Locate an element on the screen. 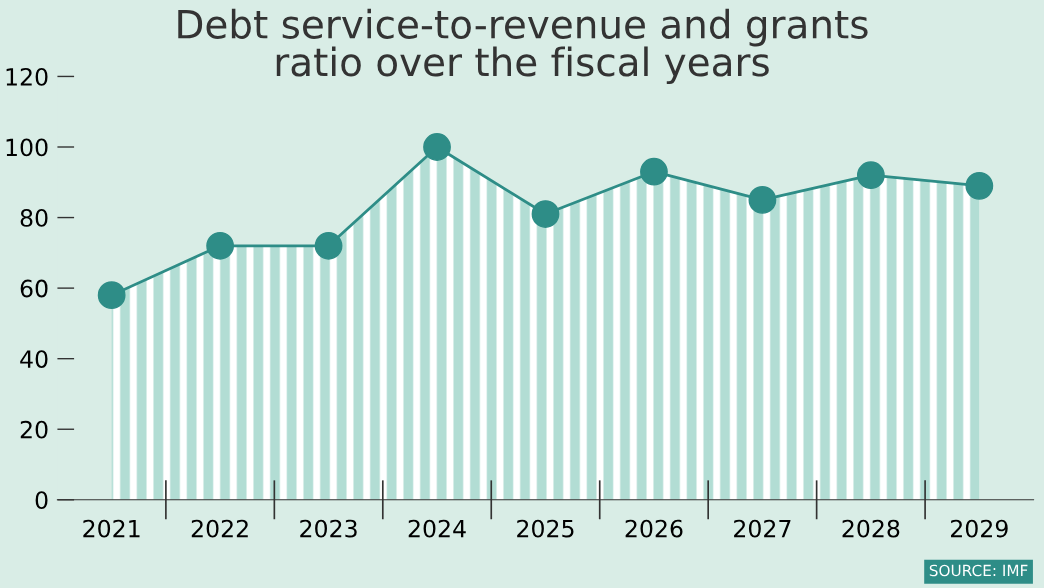 Image resolution: width=1044 pixels, height=588 pixels. x-tick-label: 2029 is located at coordinates (979, 528).